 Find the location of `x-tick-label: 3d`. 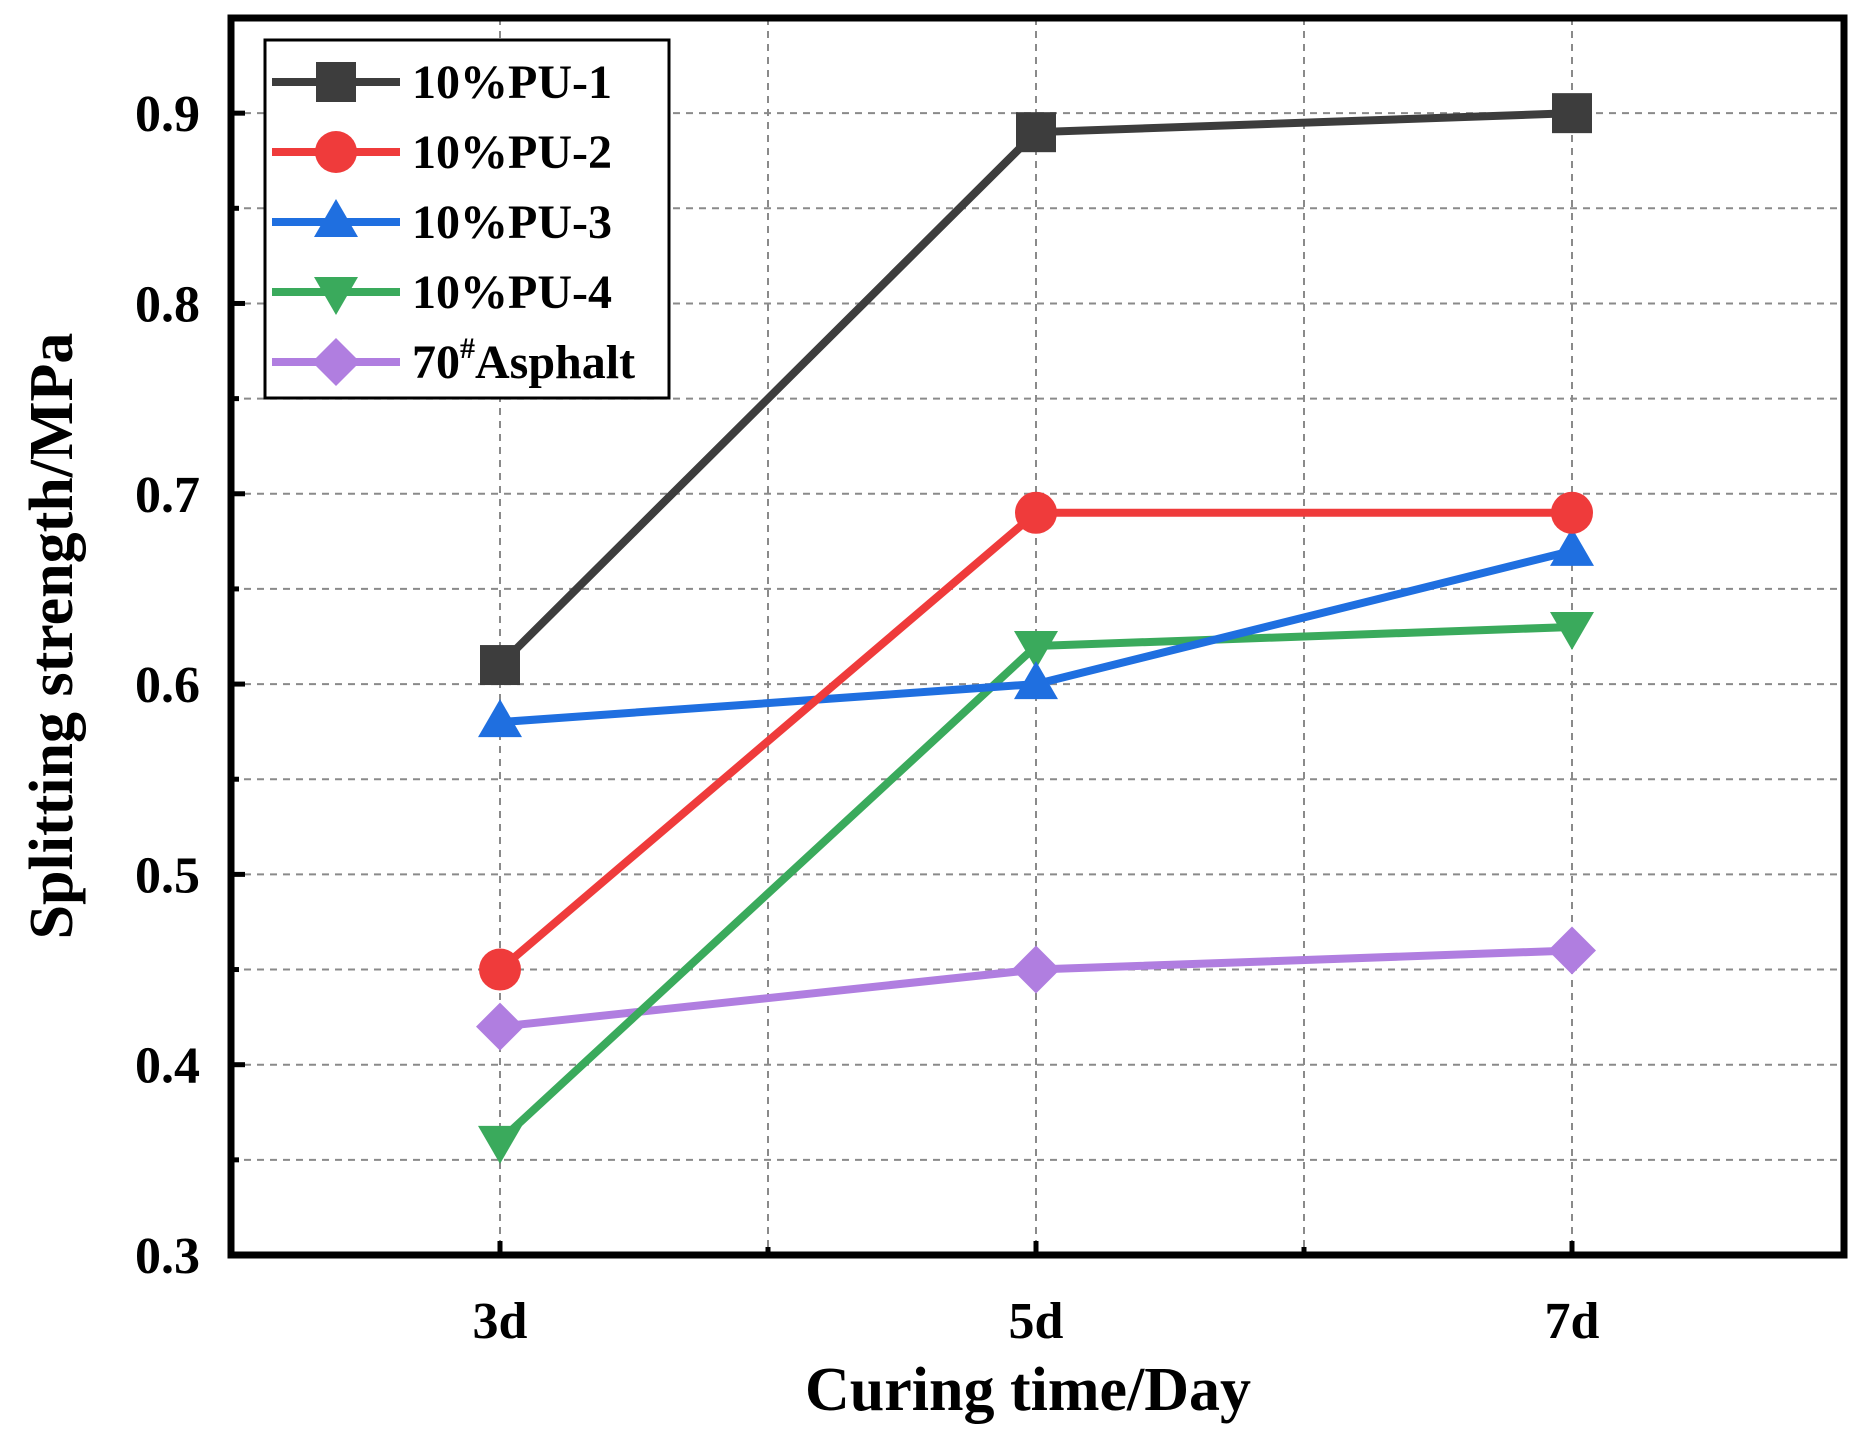

x-tick-label: 3d is located at coordinates (500, 1321).